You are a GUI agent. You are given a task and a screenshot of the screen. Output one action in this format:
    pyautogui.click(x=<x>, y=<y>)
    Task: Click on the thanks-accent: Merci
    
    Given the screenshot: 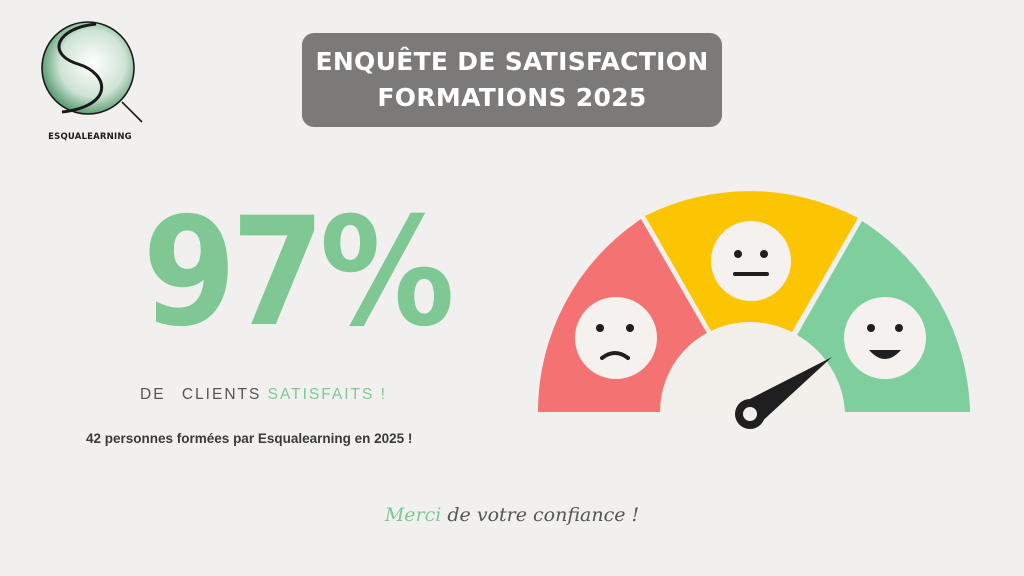 What is the action you would take?
    pyautogui.click(x=413, y=515)
    